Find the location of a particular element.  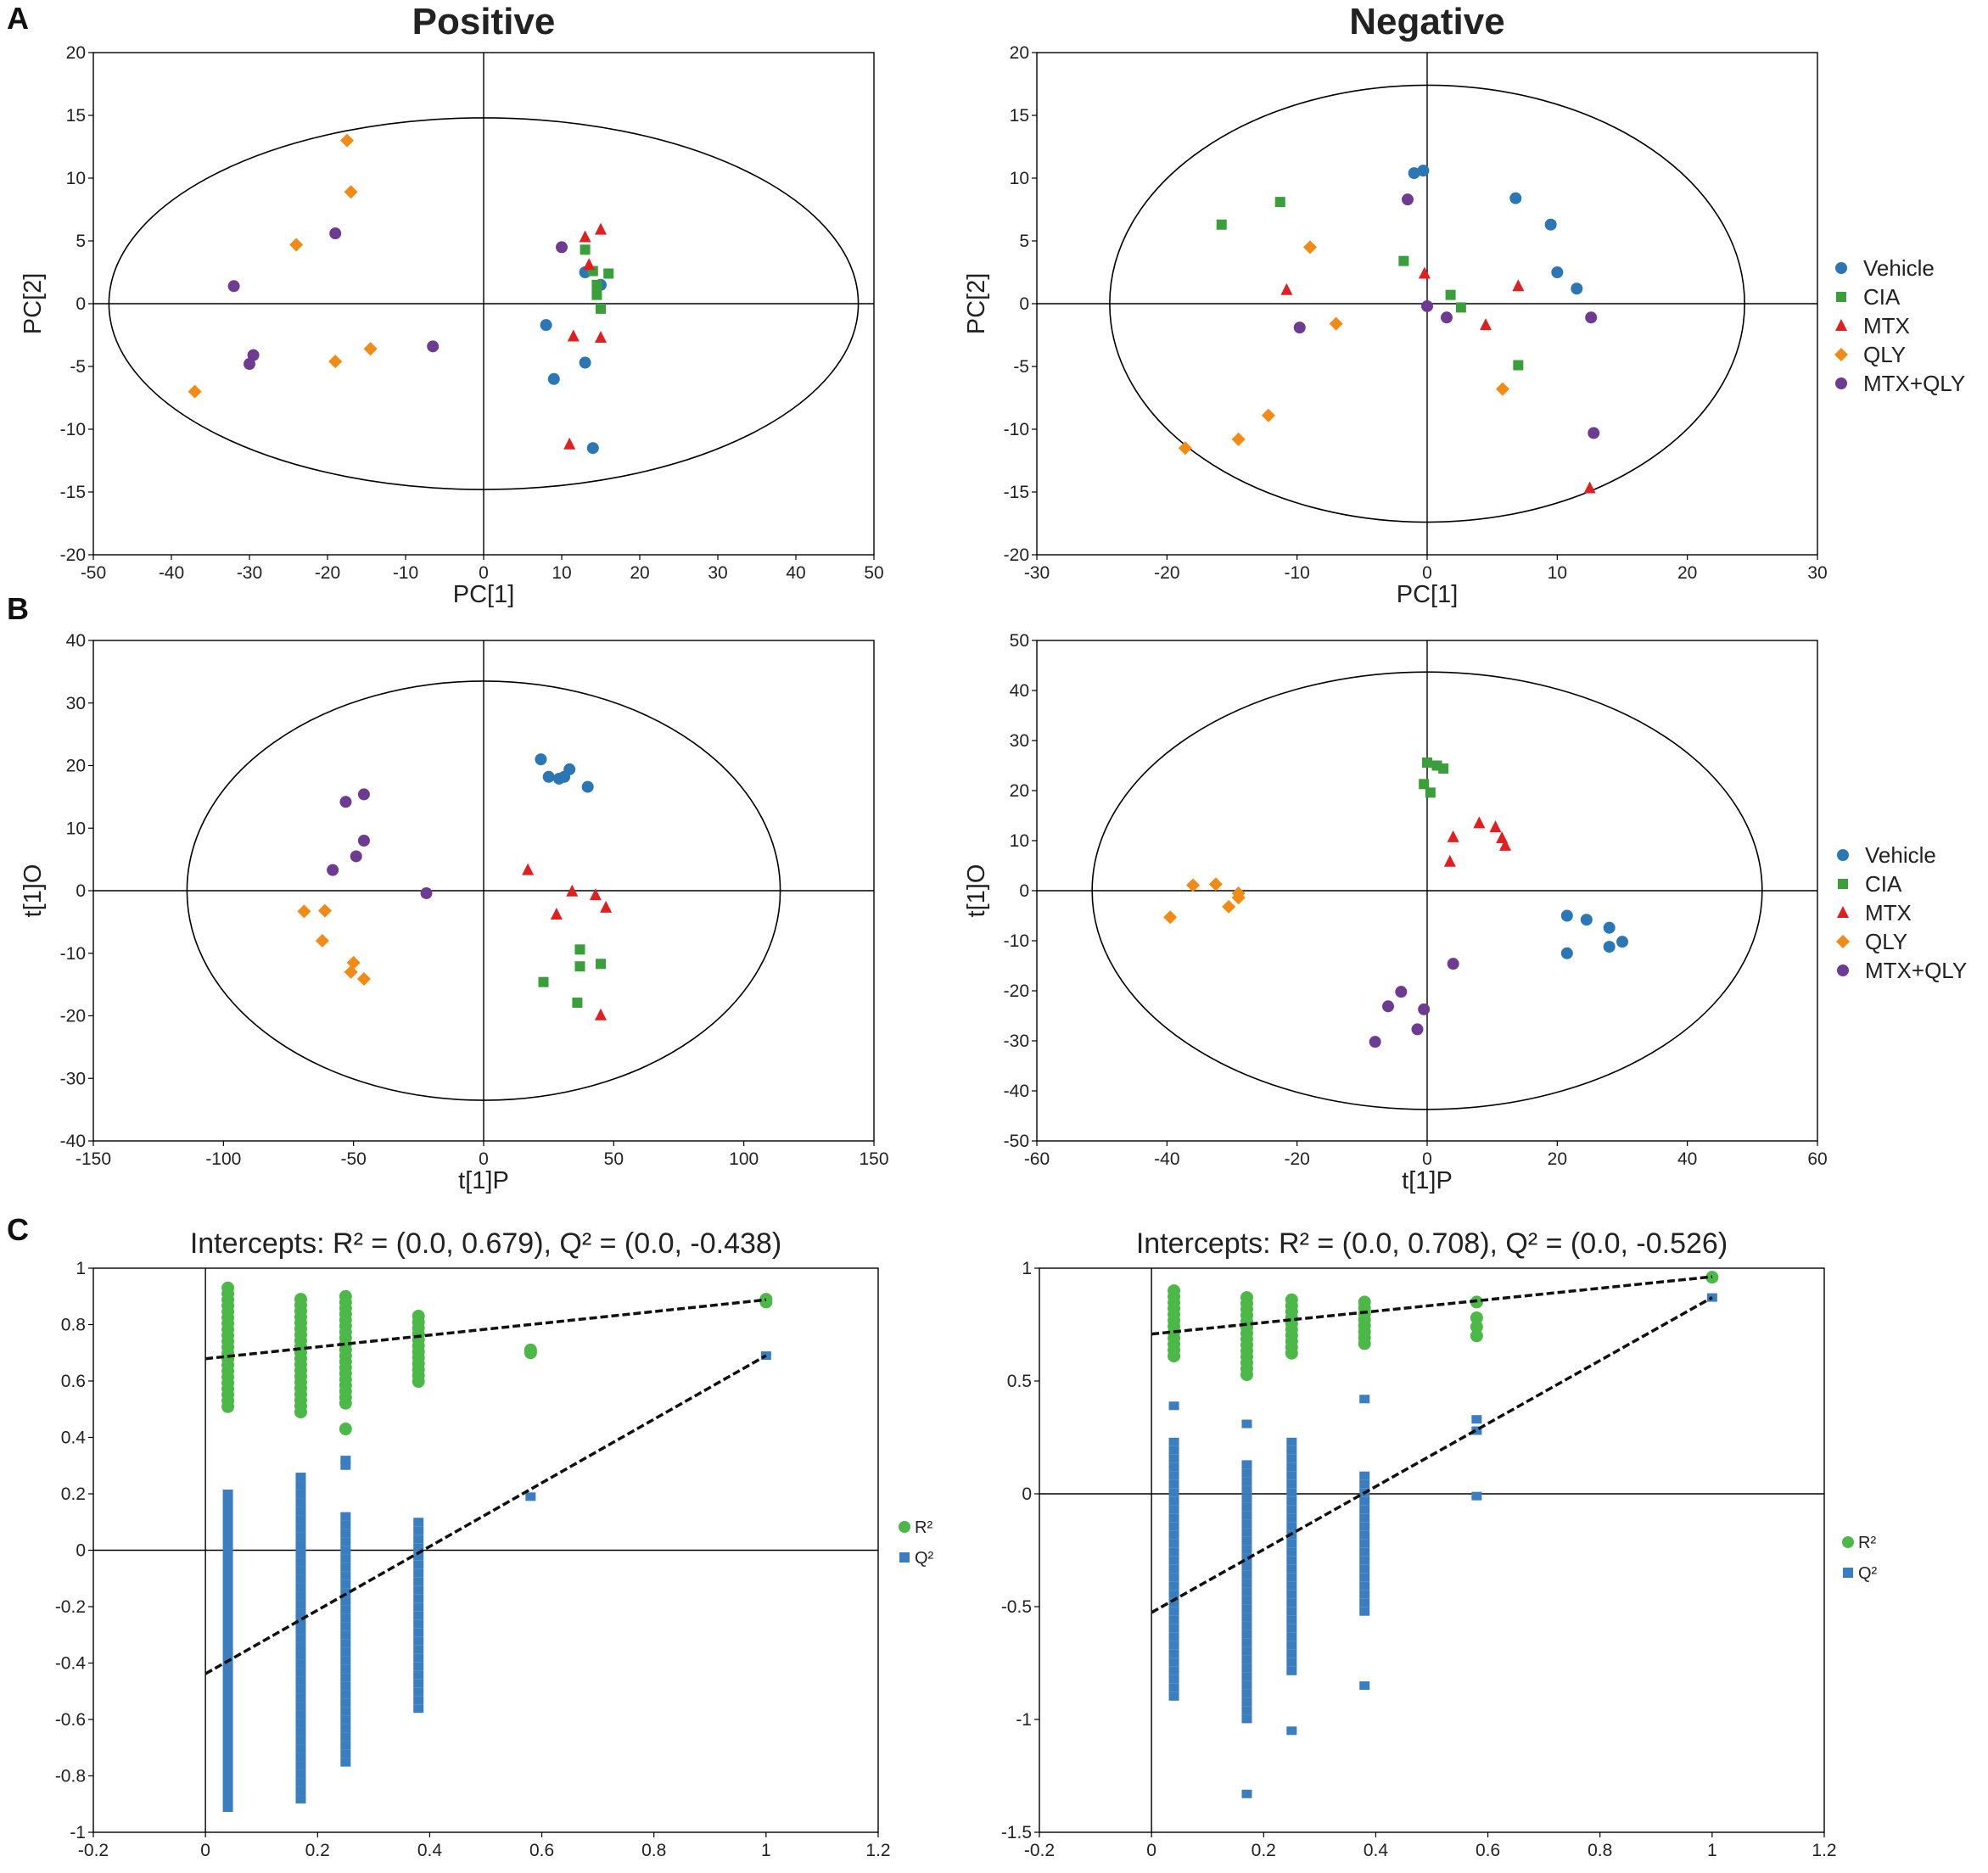

x-tick-label: 150 is located at coordinates (873, 1159).